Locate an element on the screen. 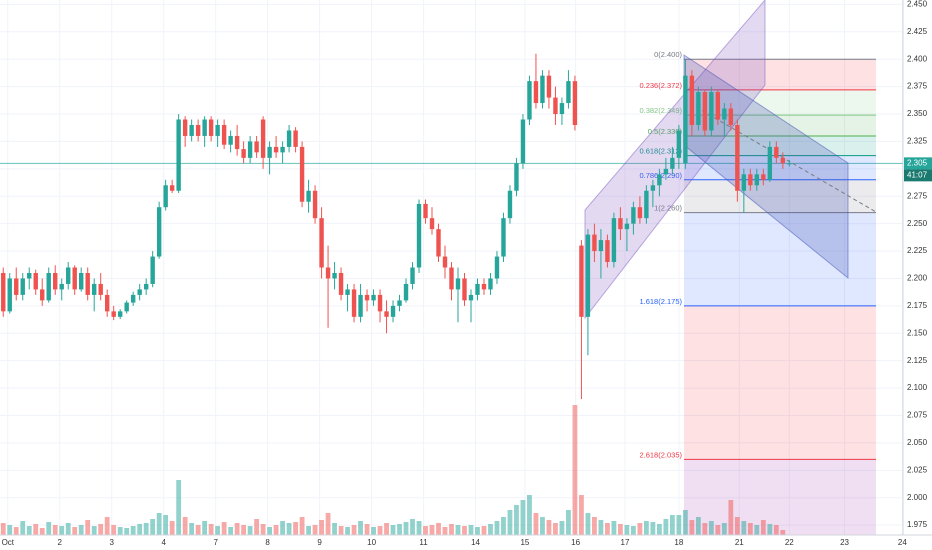 Image resolution: width=932 pixels, height=550 pixels. x-tick-label: 10 is located at coordinates (371, 542).